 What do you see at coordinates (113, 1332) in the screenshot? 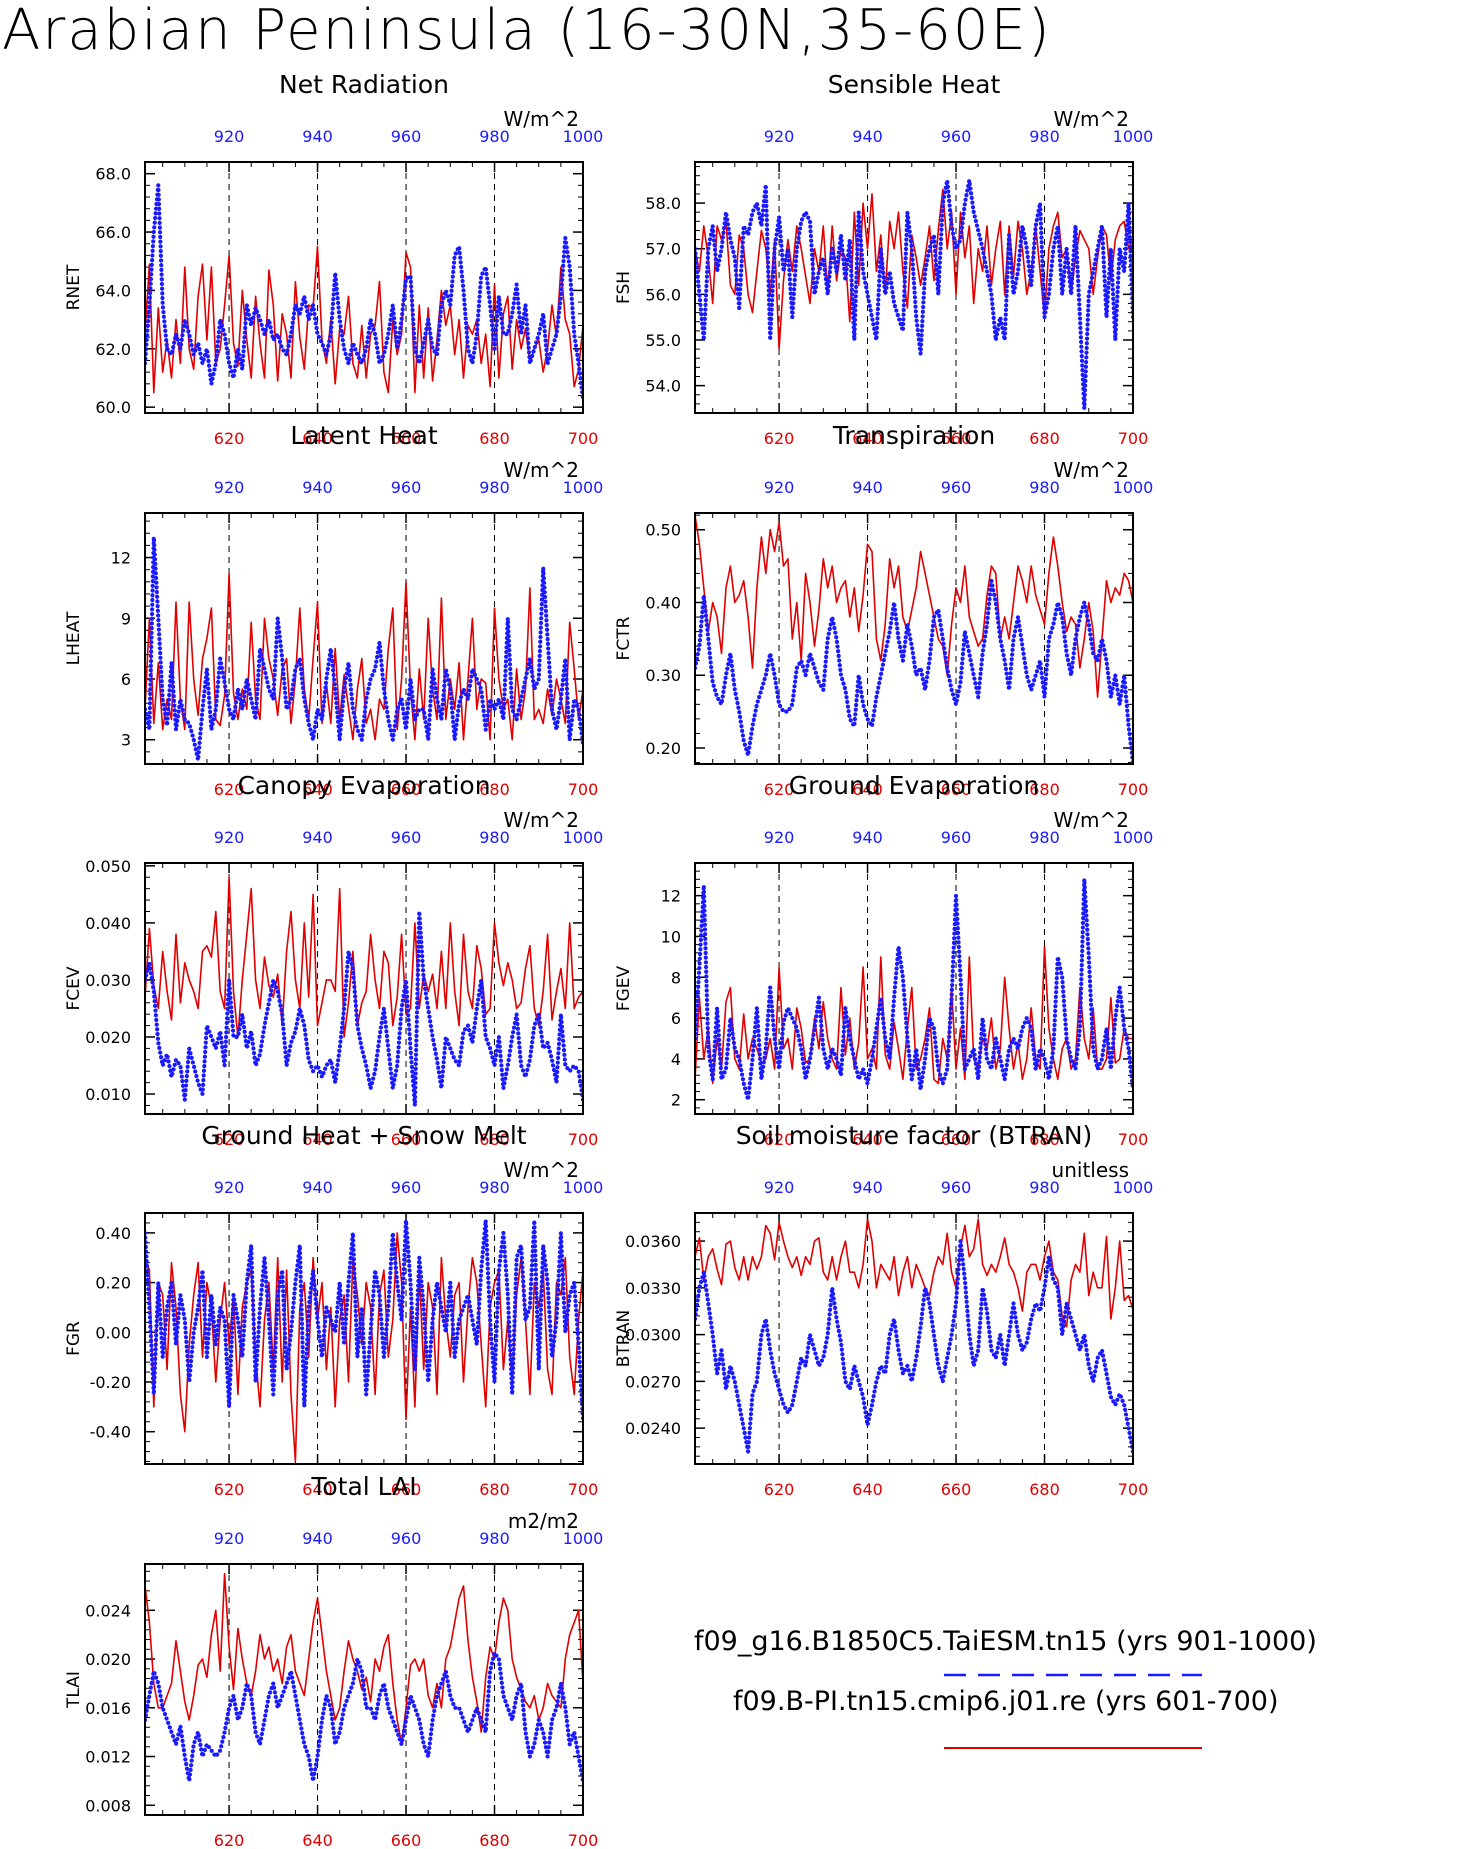
I see `y-tick-label: 0.00` at bounding box center [113, 1332].